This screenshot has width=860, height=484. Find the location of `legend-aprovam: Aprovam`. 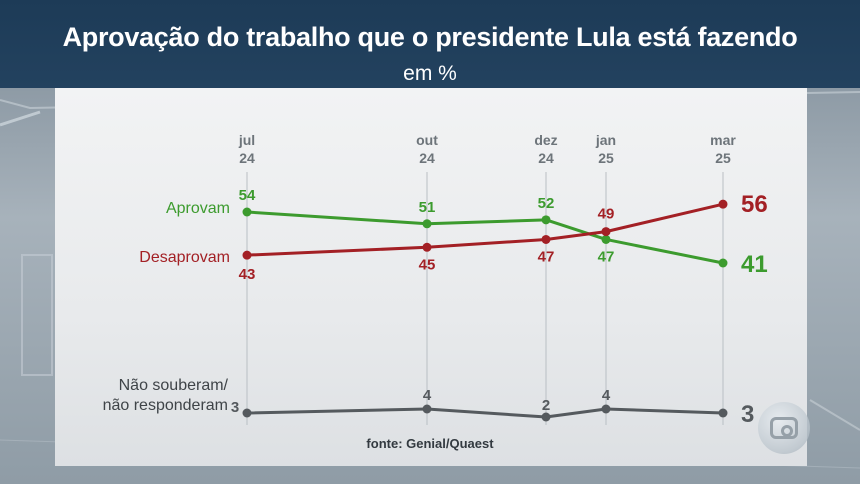

legend-aprovam: Aprovam is located at coordinates (198, 208).